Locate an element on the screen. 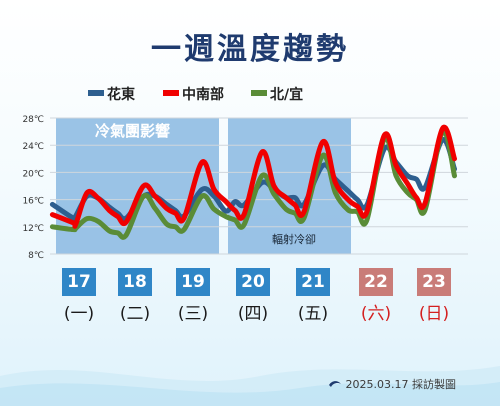 This screenshot has height=406, width=500. day-weekday: (日) is located at coordinates (434, 314).